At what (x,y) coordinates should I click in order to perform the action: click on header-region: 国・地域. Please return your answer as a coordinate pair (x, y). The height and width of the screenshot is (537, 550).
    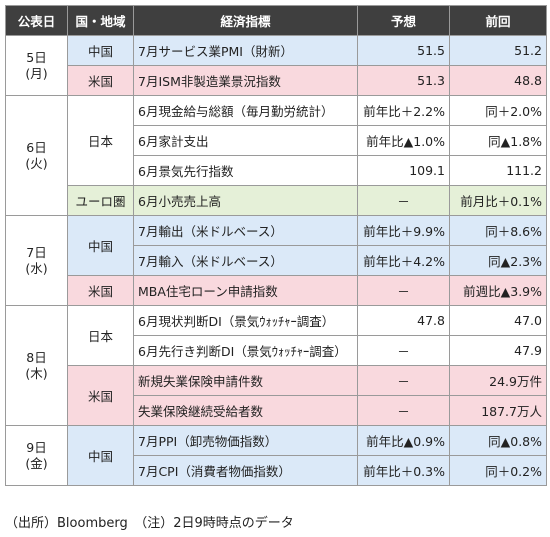
    Looking at the image, I should click on (100, 20).